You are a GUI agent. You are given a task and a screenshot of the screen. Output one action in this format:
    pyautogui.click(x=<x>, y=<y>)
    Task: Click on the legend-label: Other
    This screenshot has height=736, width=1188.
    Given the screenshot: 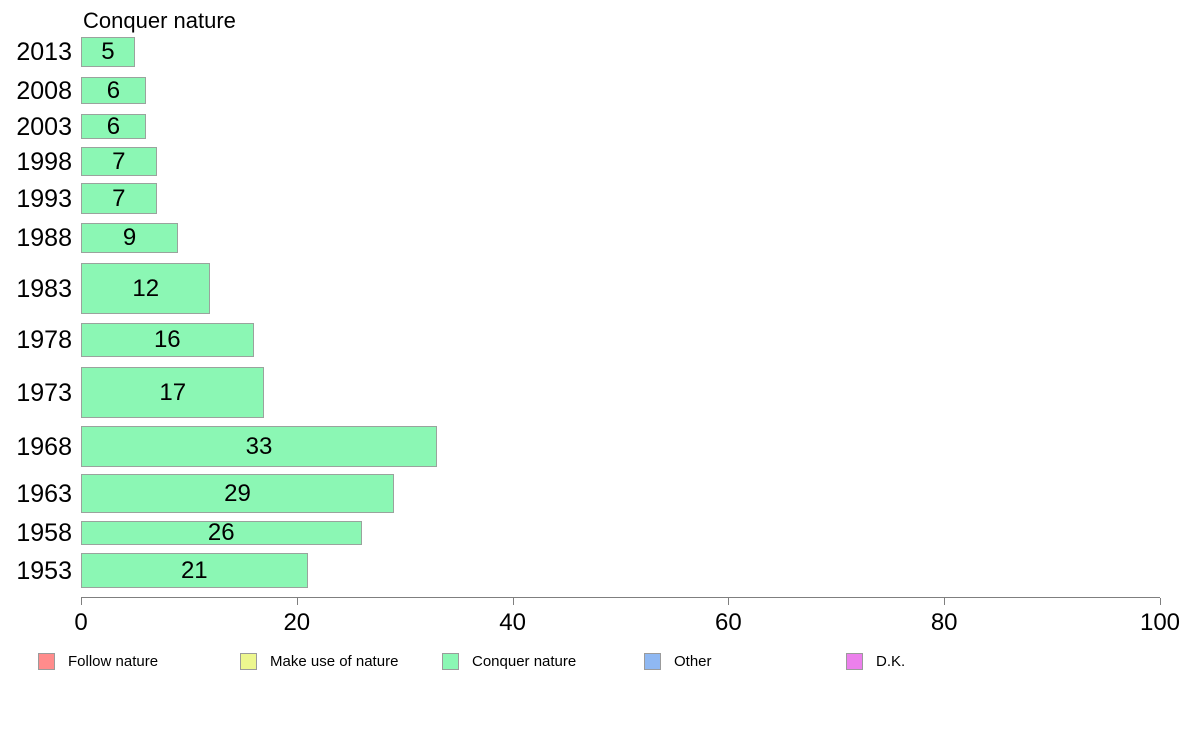 What is the action you would take?
    pyautogui.click(x=693, y=661)
    